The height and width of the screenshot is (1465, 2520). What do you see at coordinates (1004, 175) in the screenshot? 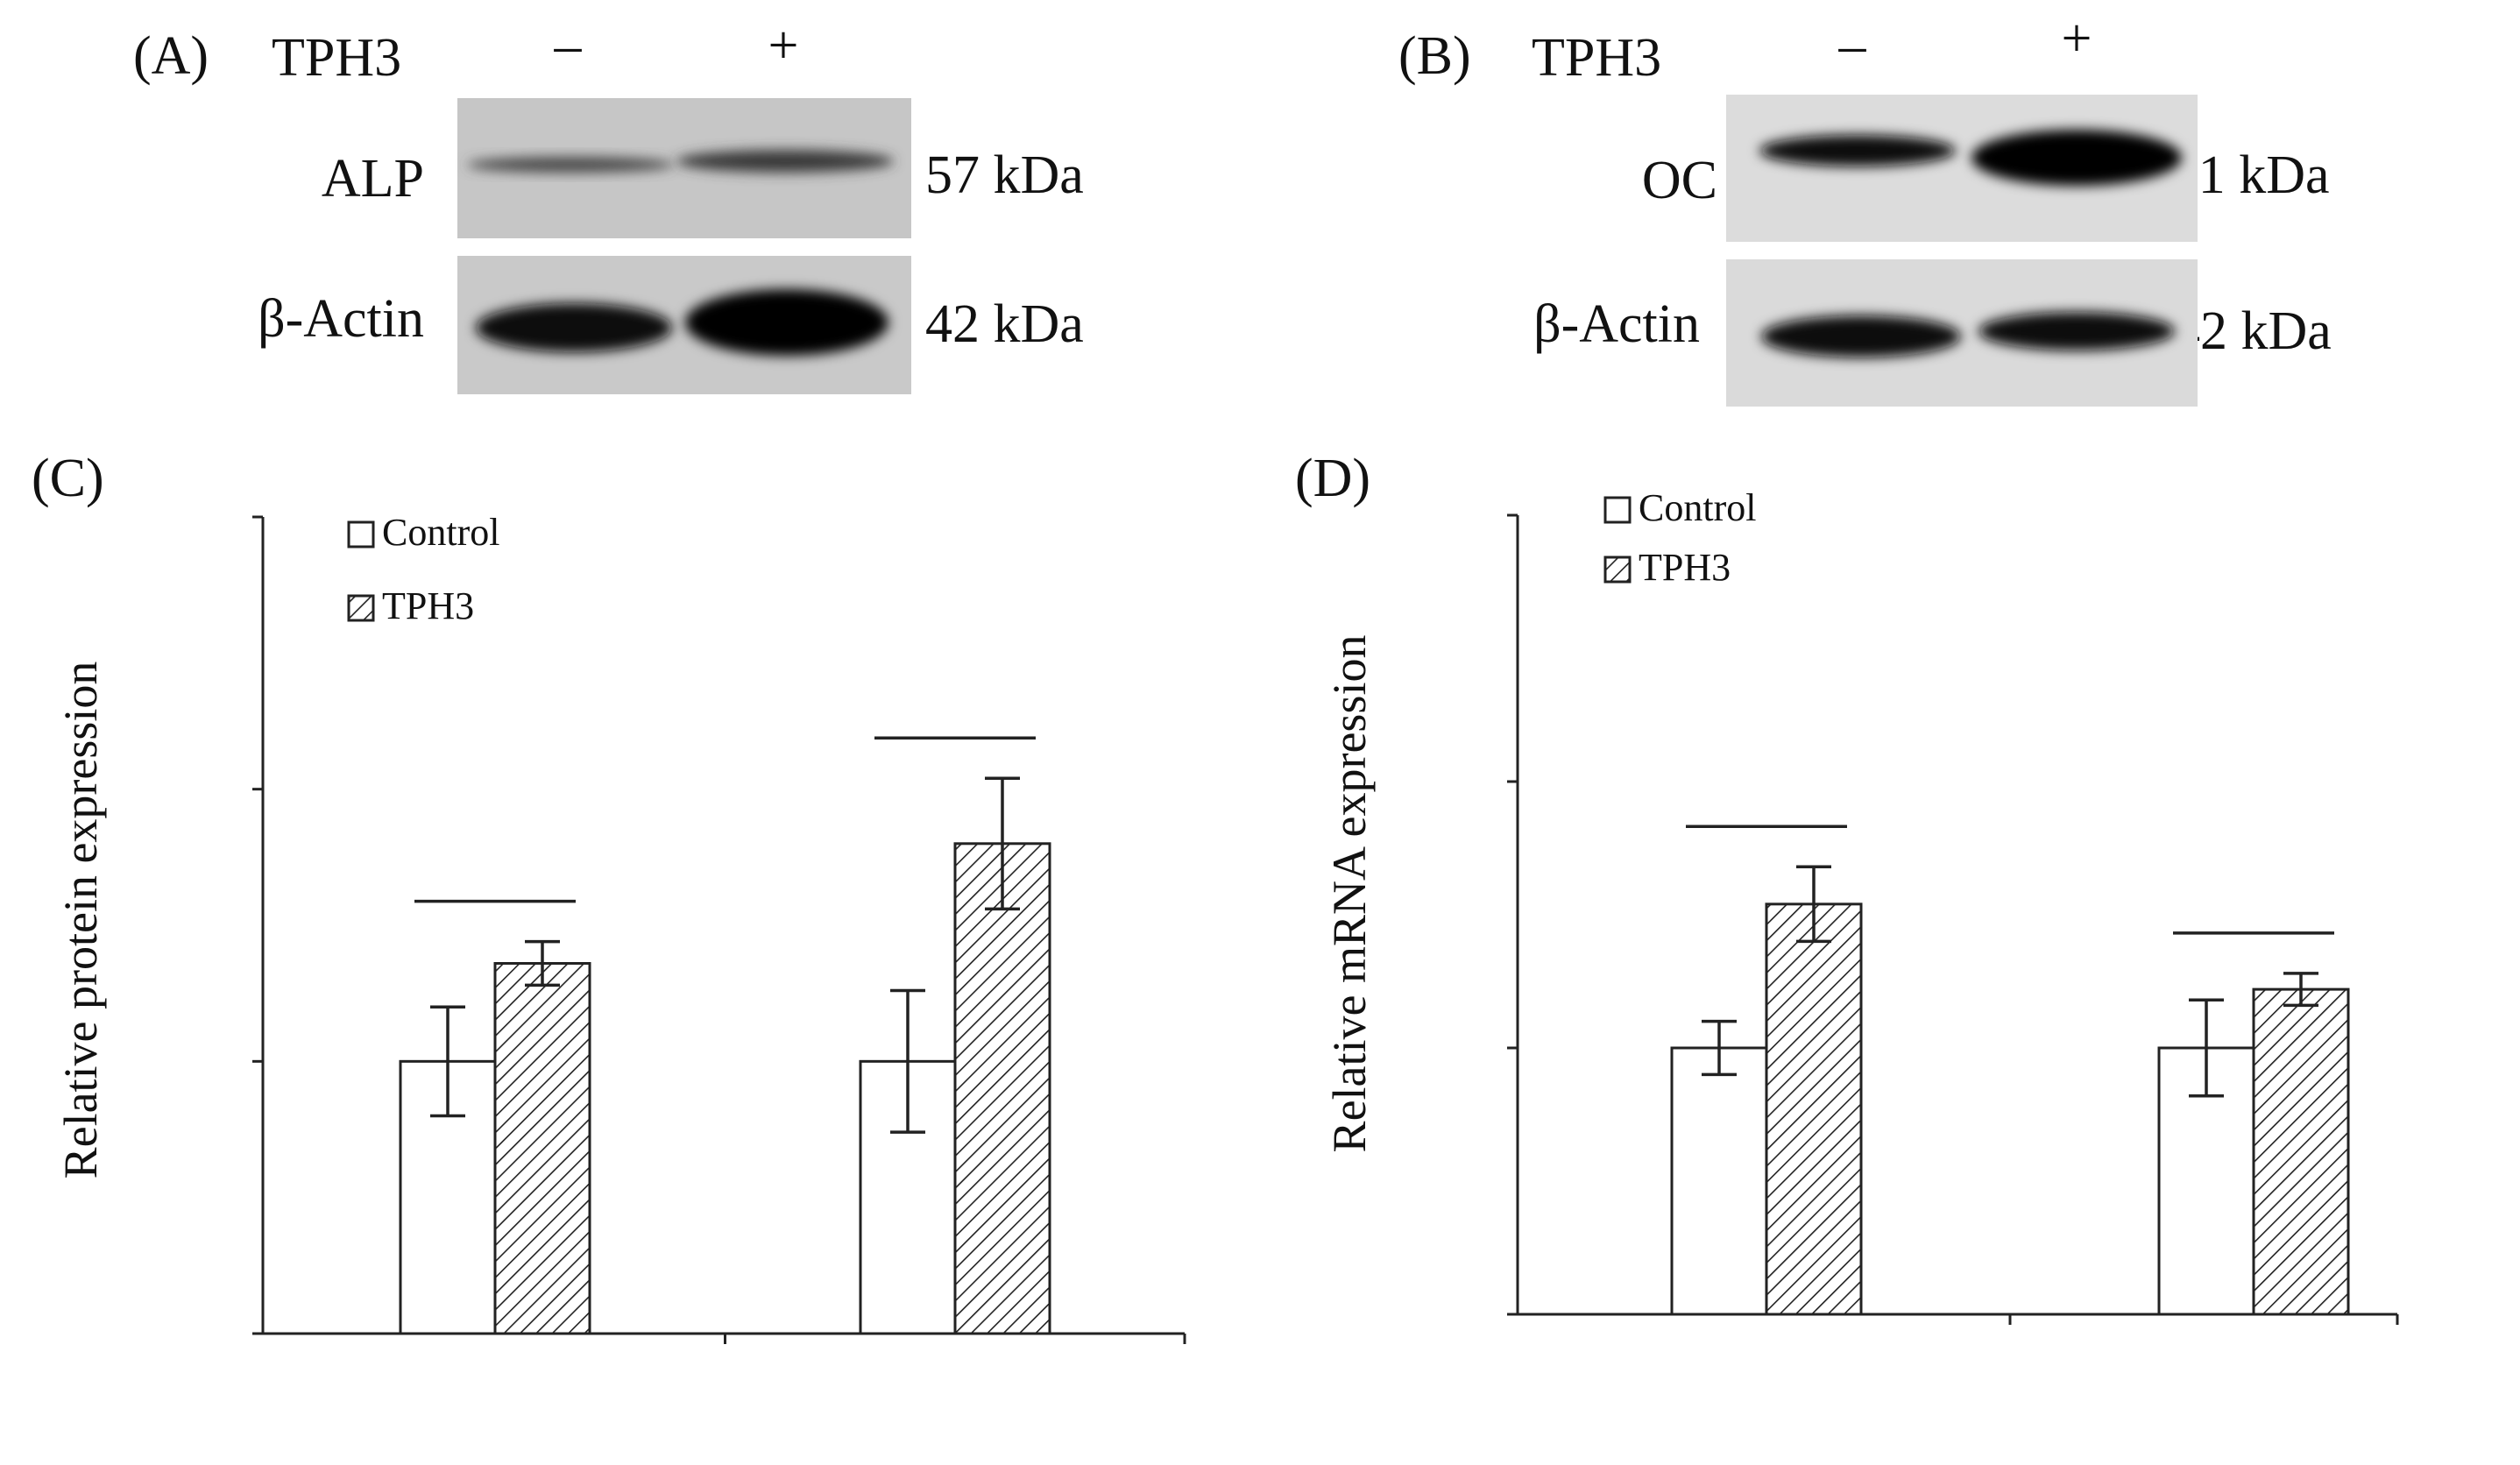
I see `size-label-alp: 57 kDa` at bounding box center [1004, 175].